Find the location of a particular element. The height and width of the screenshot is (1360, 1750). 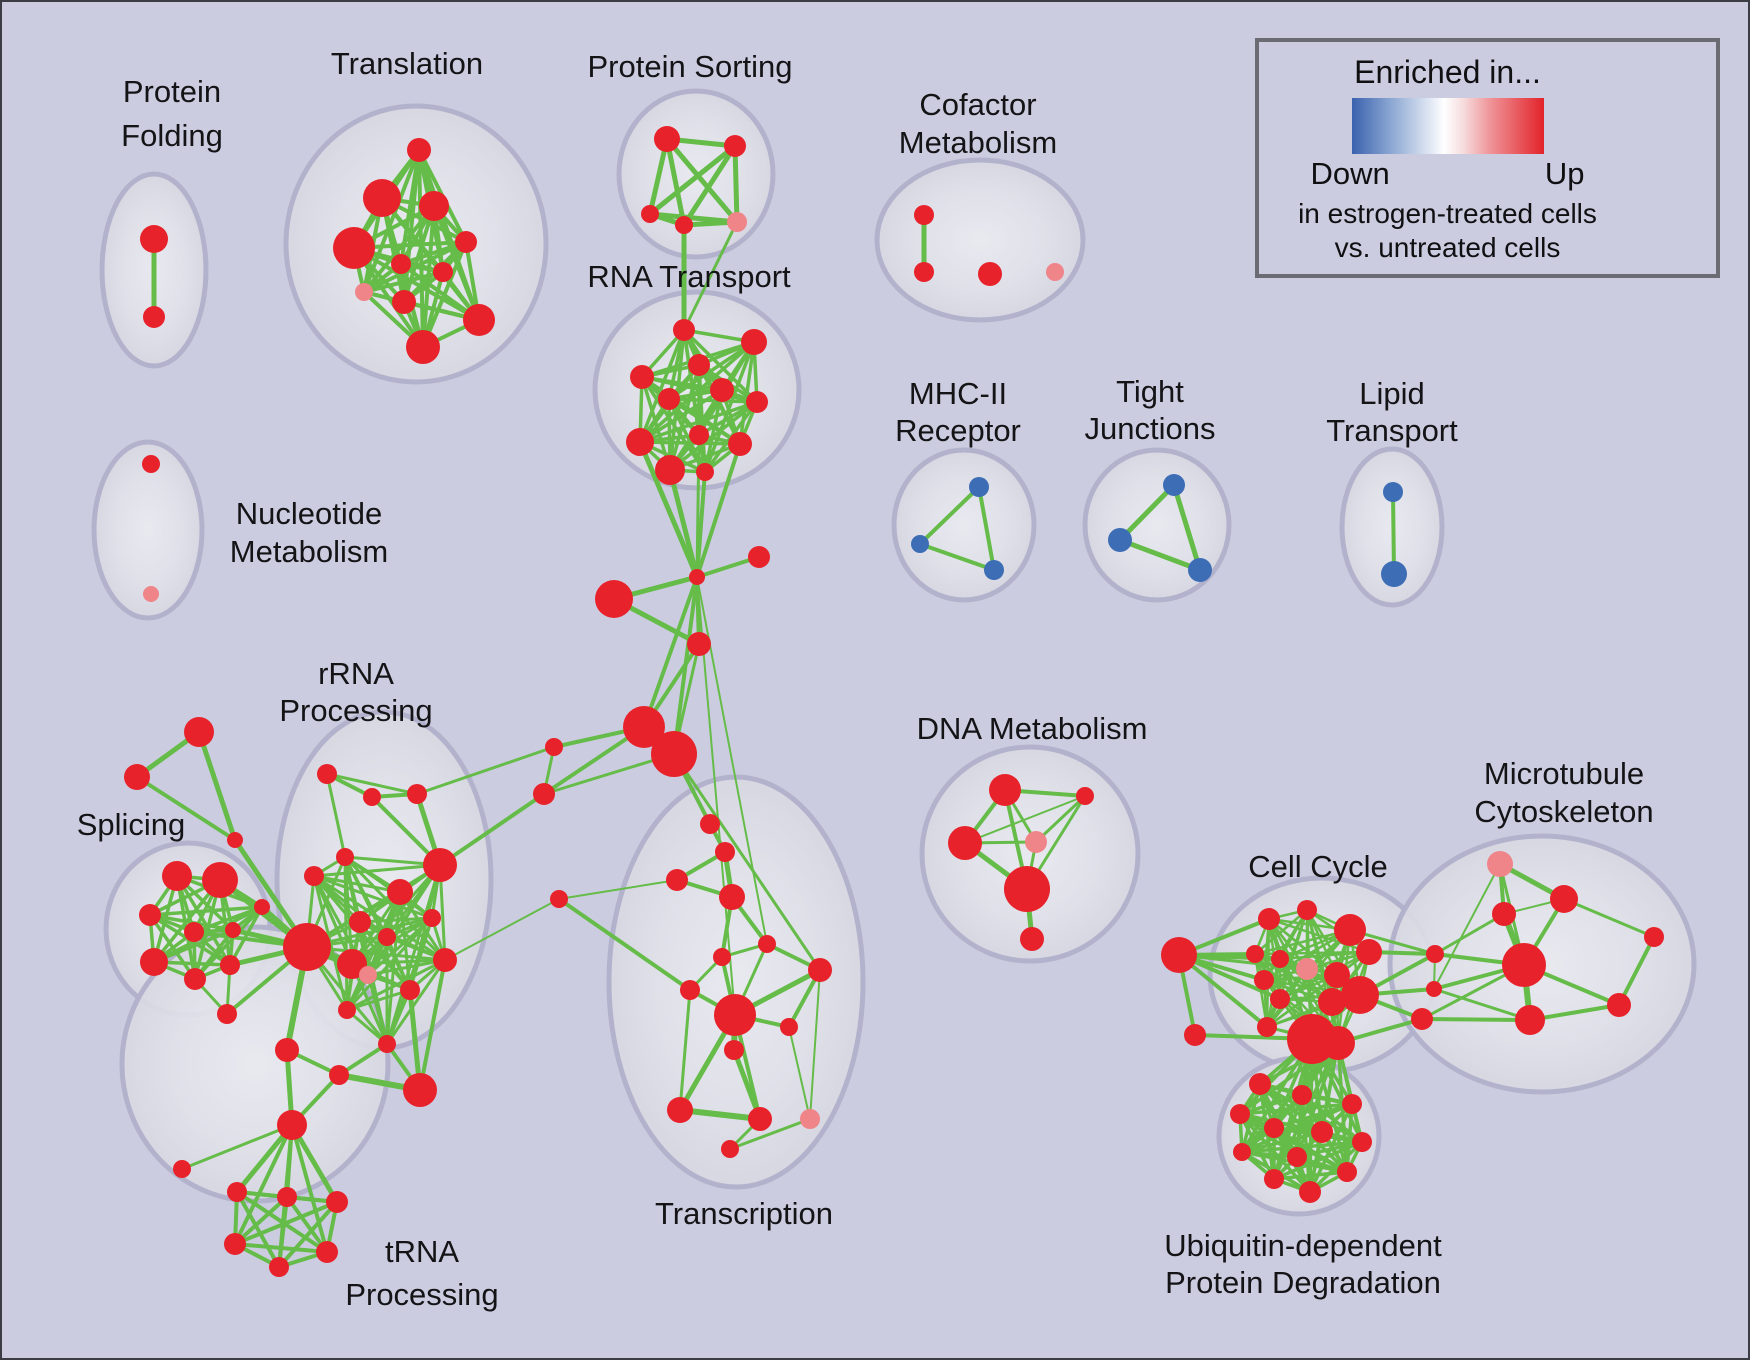

node-tr9 is located at coordinates (760, 1119).